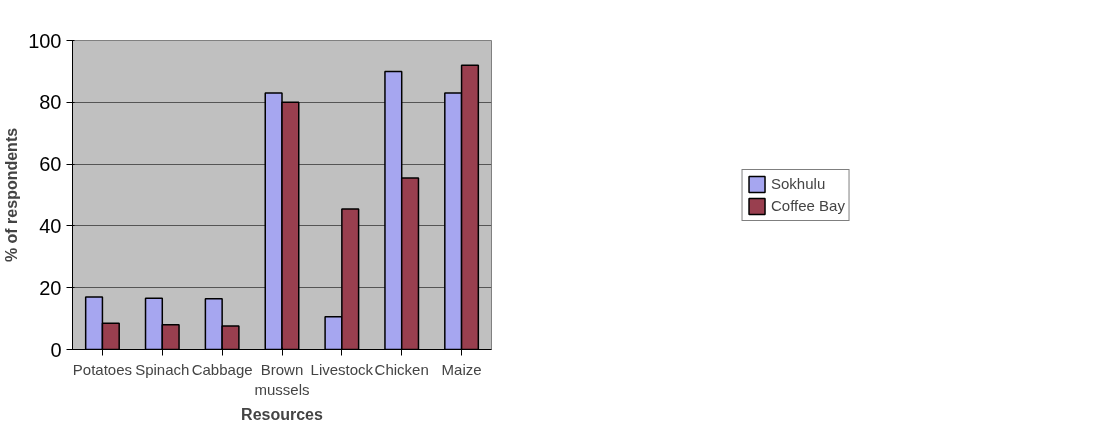  What do you see at coordinates (798, 183) in the screenshot?
I see `legend-label: Sokhulu` at bounding box center [798, 183].